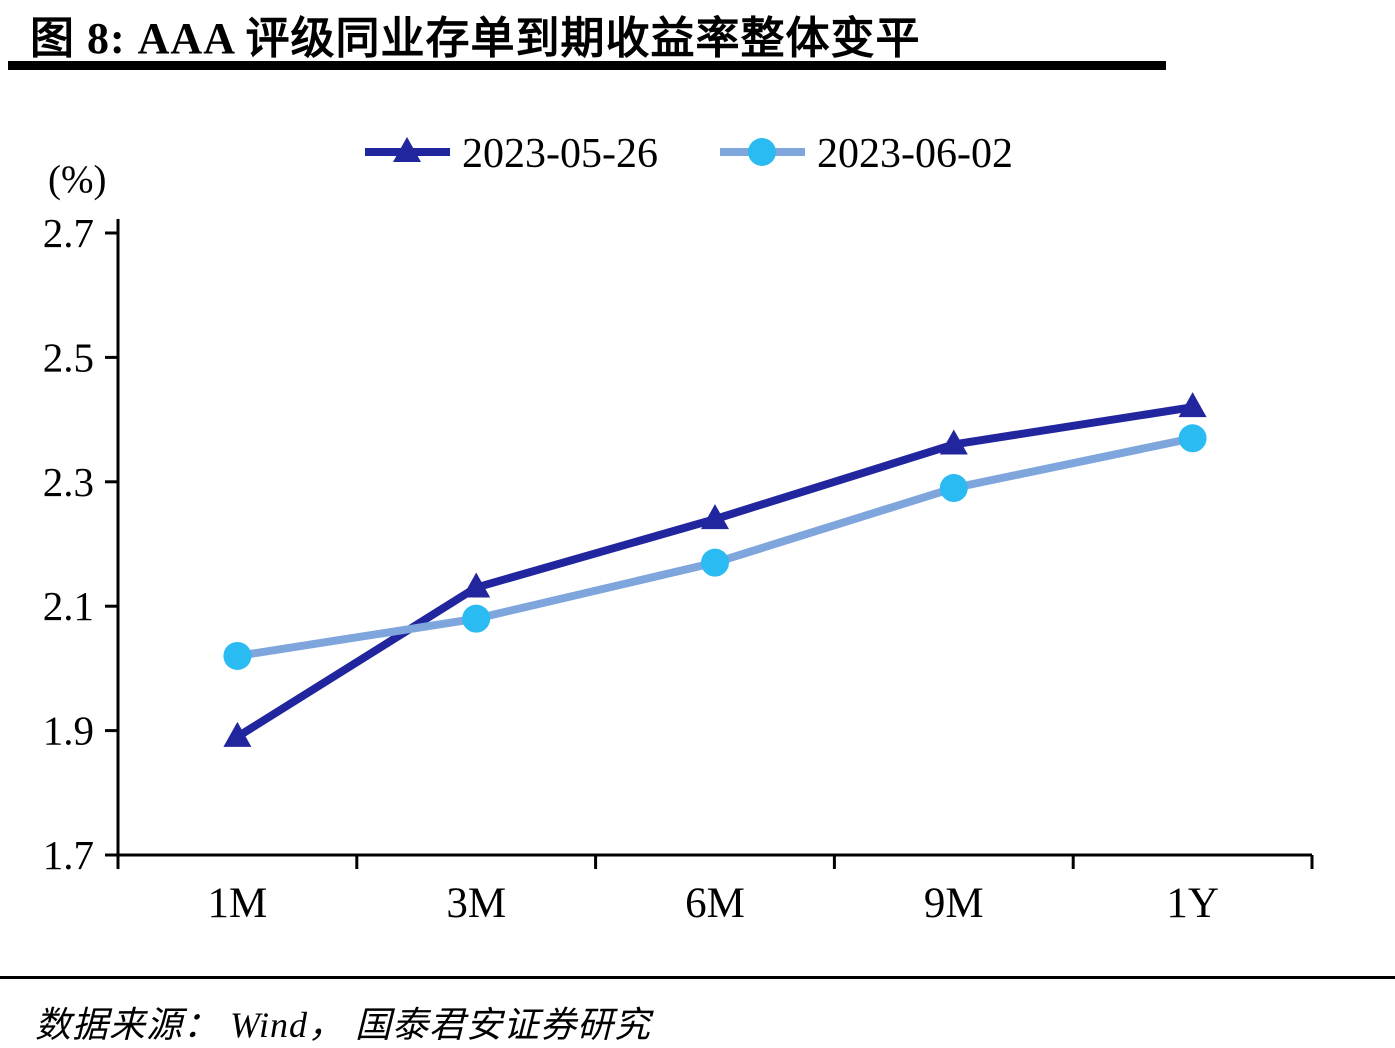 This screenshot has width=1395, height=1048. What do you see at coordinates (762, 152) in the screenshot?
I see `circle-marker-legend` at bounding box center [762, 152].